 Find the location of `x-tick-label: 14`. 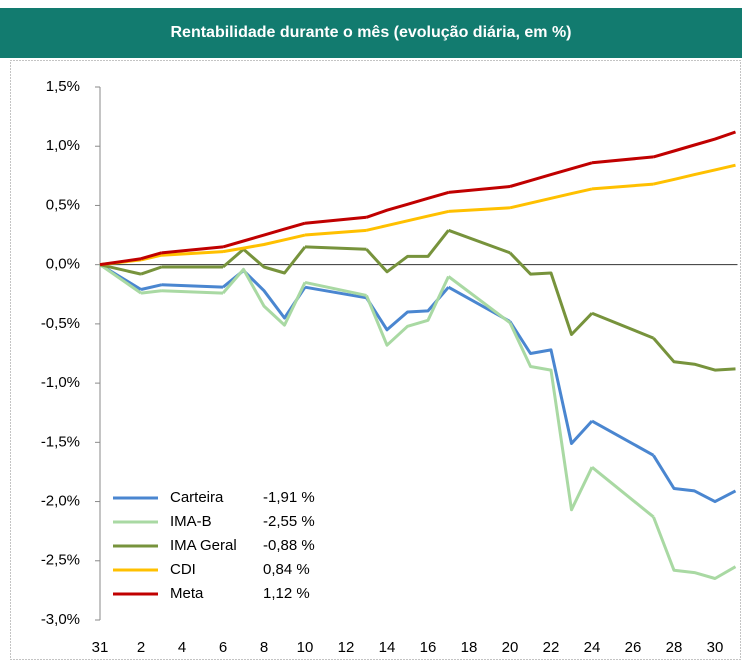

x-tick-label: 14 is located at coordinates (387, 647).